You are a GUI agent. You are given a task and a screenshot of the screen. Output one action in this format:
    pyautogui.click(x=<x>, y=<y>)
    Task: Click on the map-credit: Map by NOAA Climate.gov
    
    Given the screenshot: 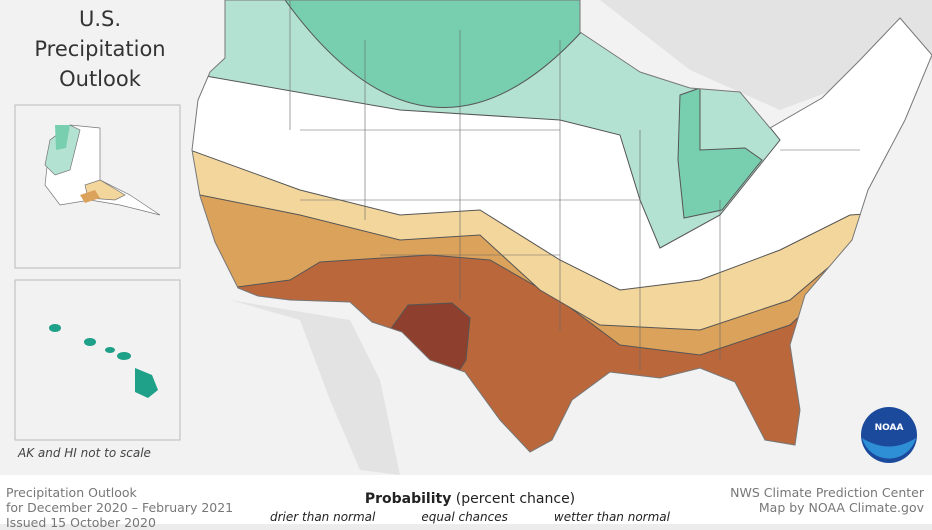 What is the action you would take?
    pyautogui.click(x=841, y=507)
    